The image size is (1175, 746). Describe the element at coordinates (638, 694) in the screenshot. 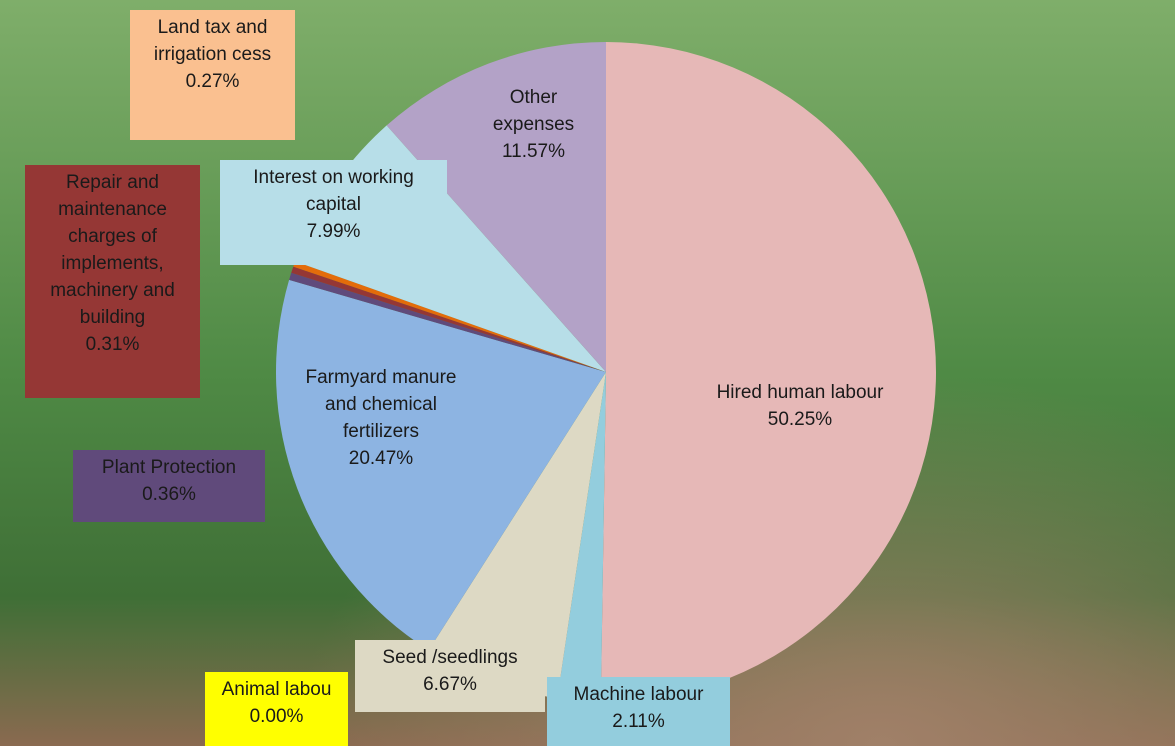

I see `slice-category-label: Machine labour` at that location.